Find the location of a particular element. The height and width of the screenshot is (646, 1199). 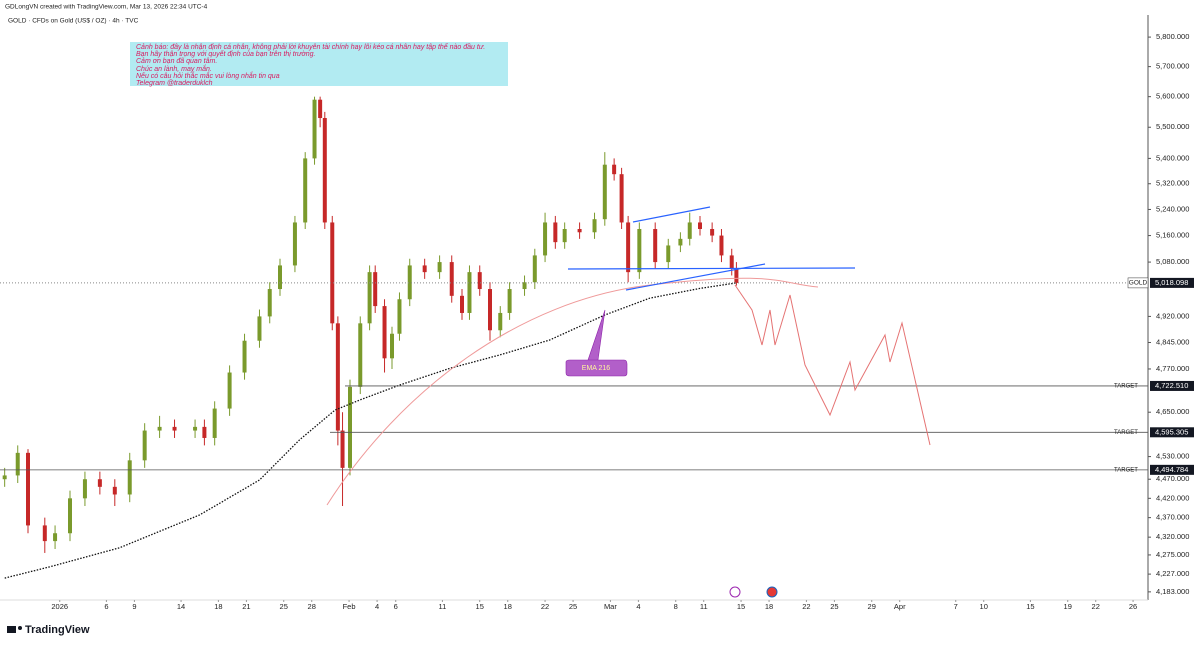

note-line: Cảm ơn bạn đã quan tâm. is located at coordinates (177, 62).